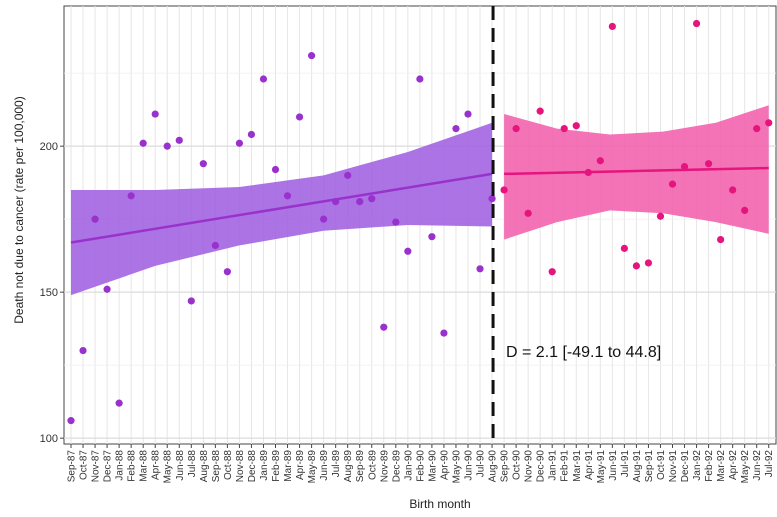  I want to click on x-tick-label: Feb-88, so click(132, 466).